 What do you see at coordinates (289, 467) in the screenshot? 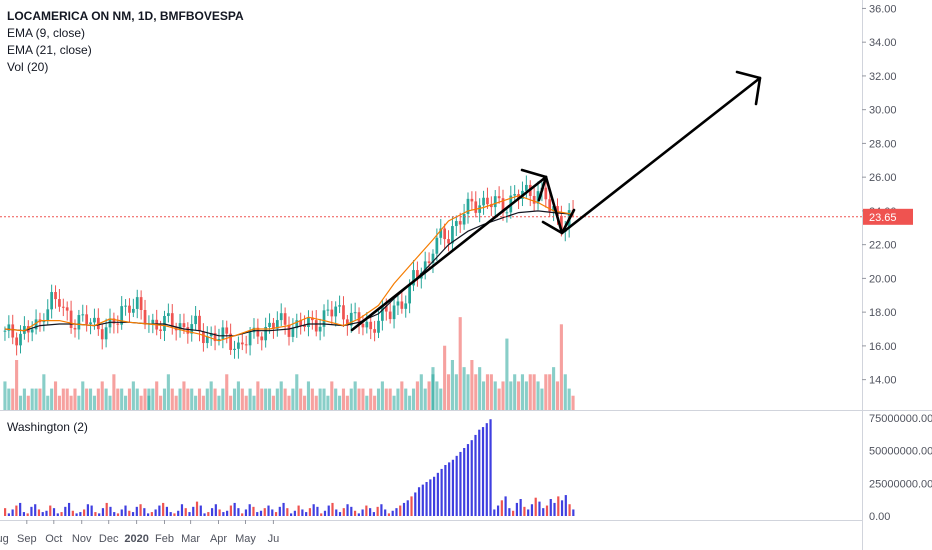
I see `washington-pane` at bounding box center [289, 467].